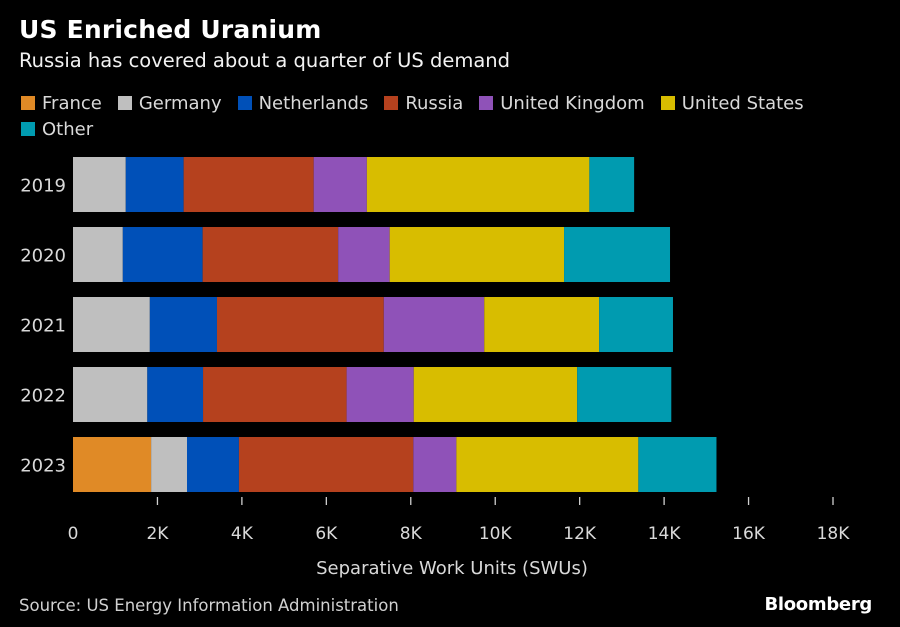  I want to click on bar-segment-2019-germany, so click(99, 184).